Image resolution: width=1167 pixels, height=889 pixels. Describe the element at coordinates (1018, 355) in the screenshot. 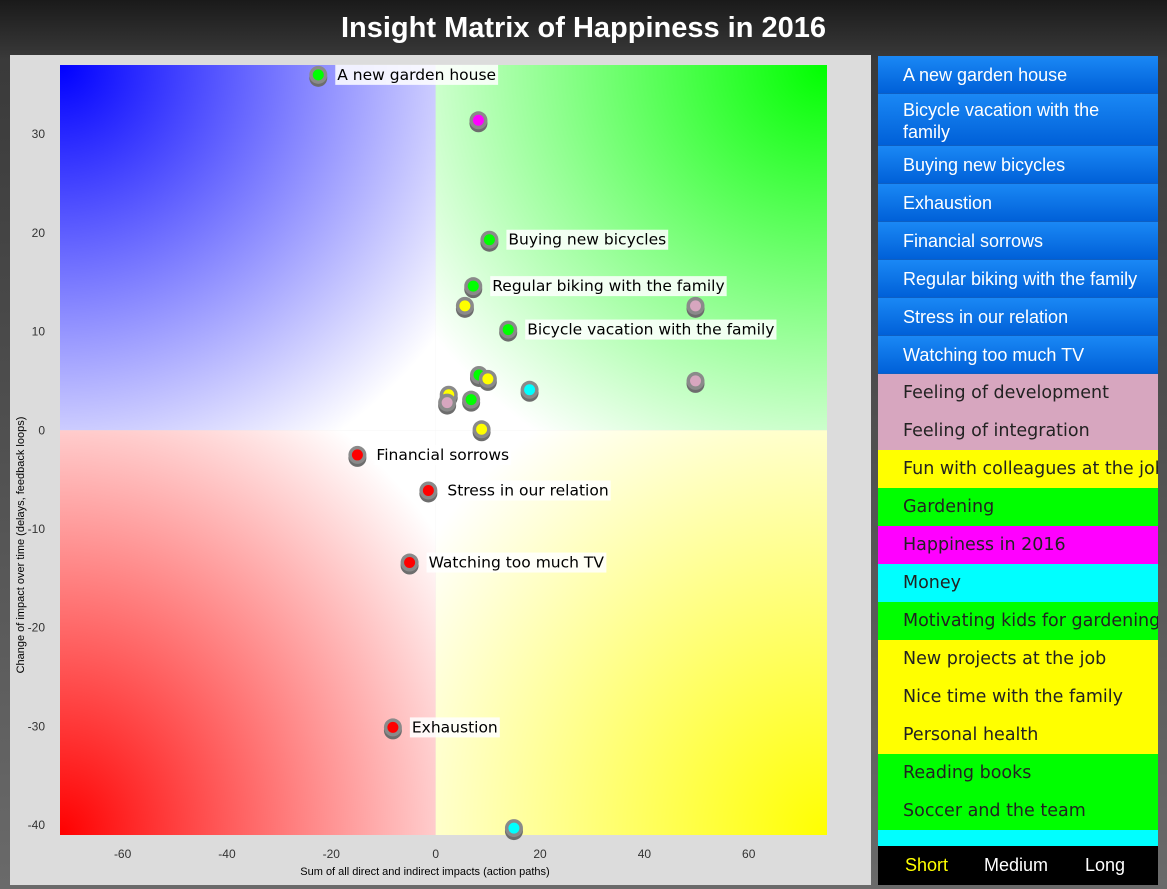

I see `sidebar-item: Watching too much TV` at that location.